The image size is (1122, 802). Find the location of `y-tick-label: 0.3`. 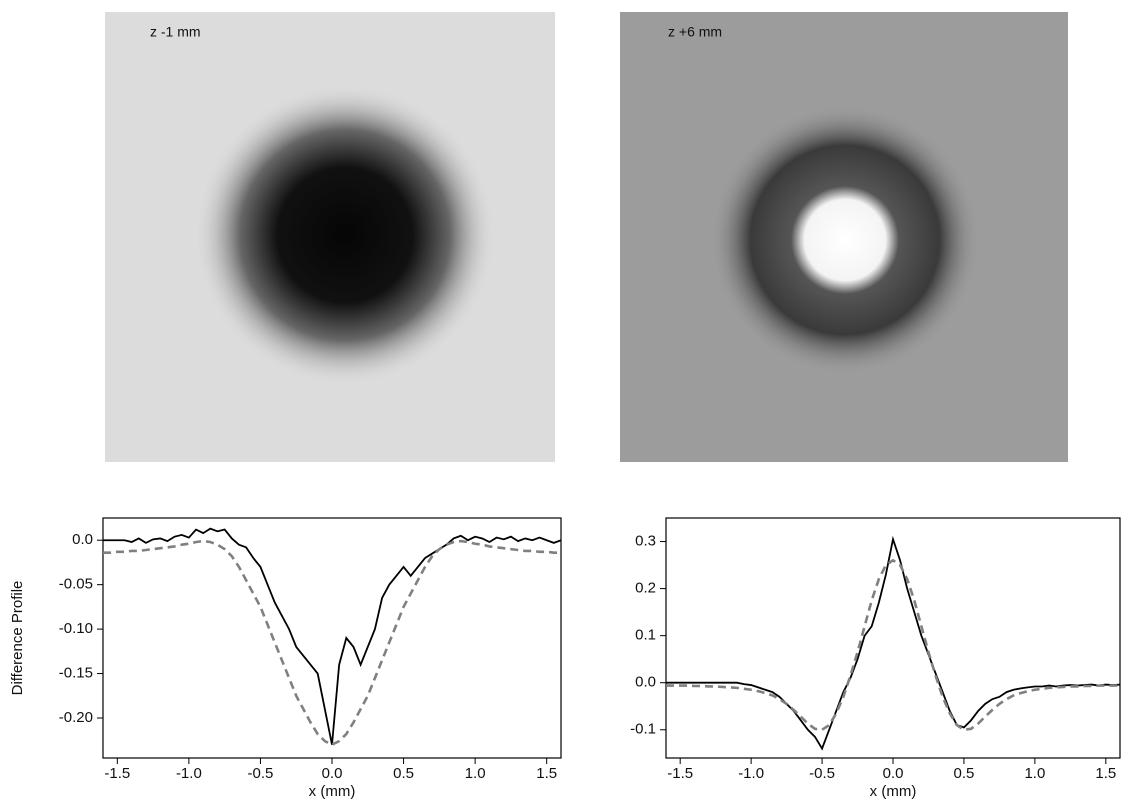

y-tick-label: 0.3 is located at coordinates (645, 540).